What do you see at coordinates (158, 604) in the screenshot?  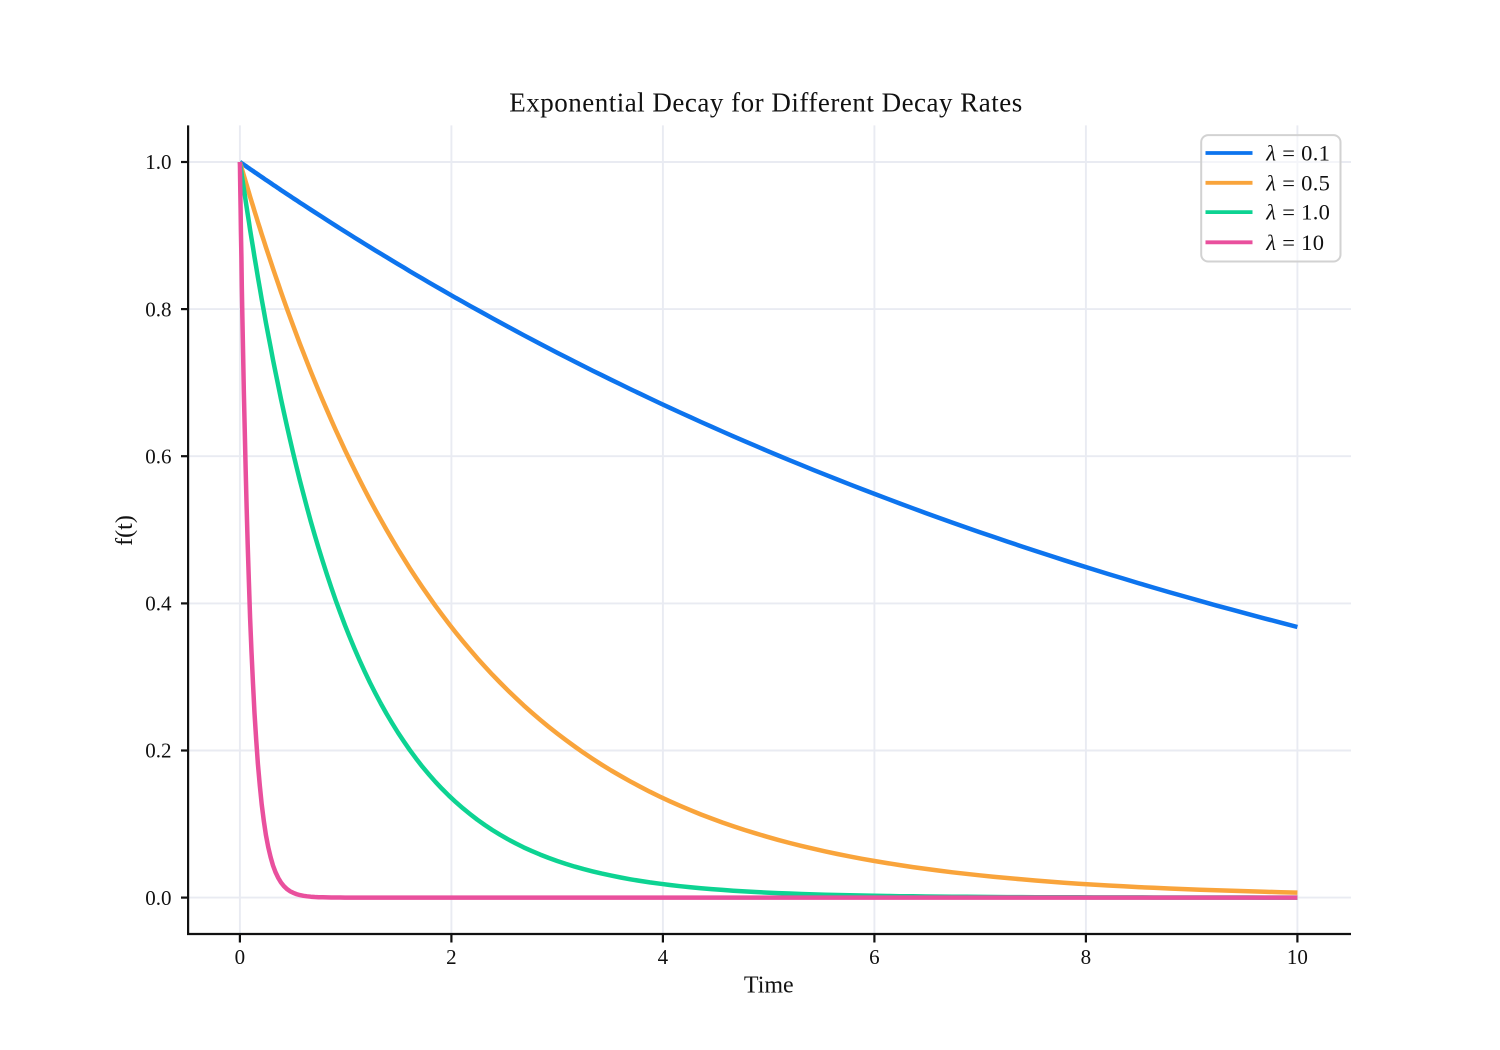 I see `svg-text: 0.4` at bounding box center [158, 604].